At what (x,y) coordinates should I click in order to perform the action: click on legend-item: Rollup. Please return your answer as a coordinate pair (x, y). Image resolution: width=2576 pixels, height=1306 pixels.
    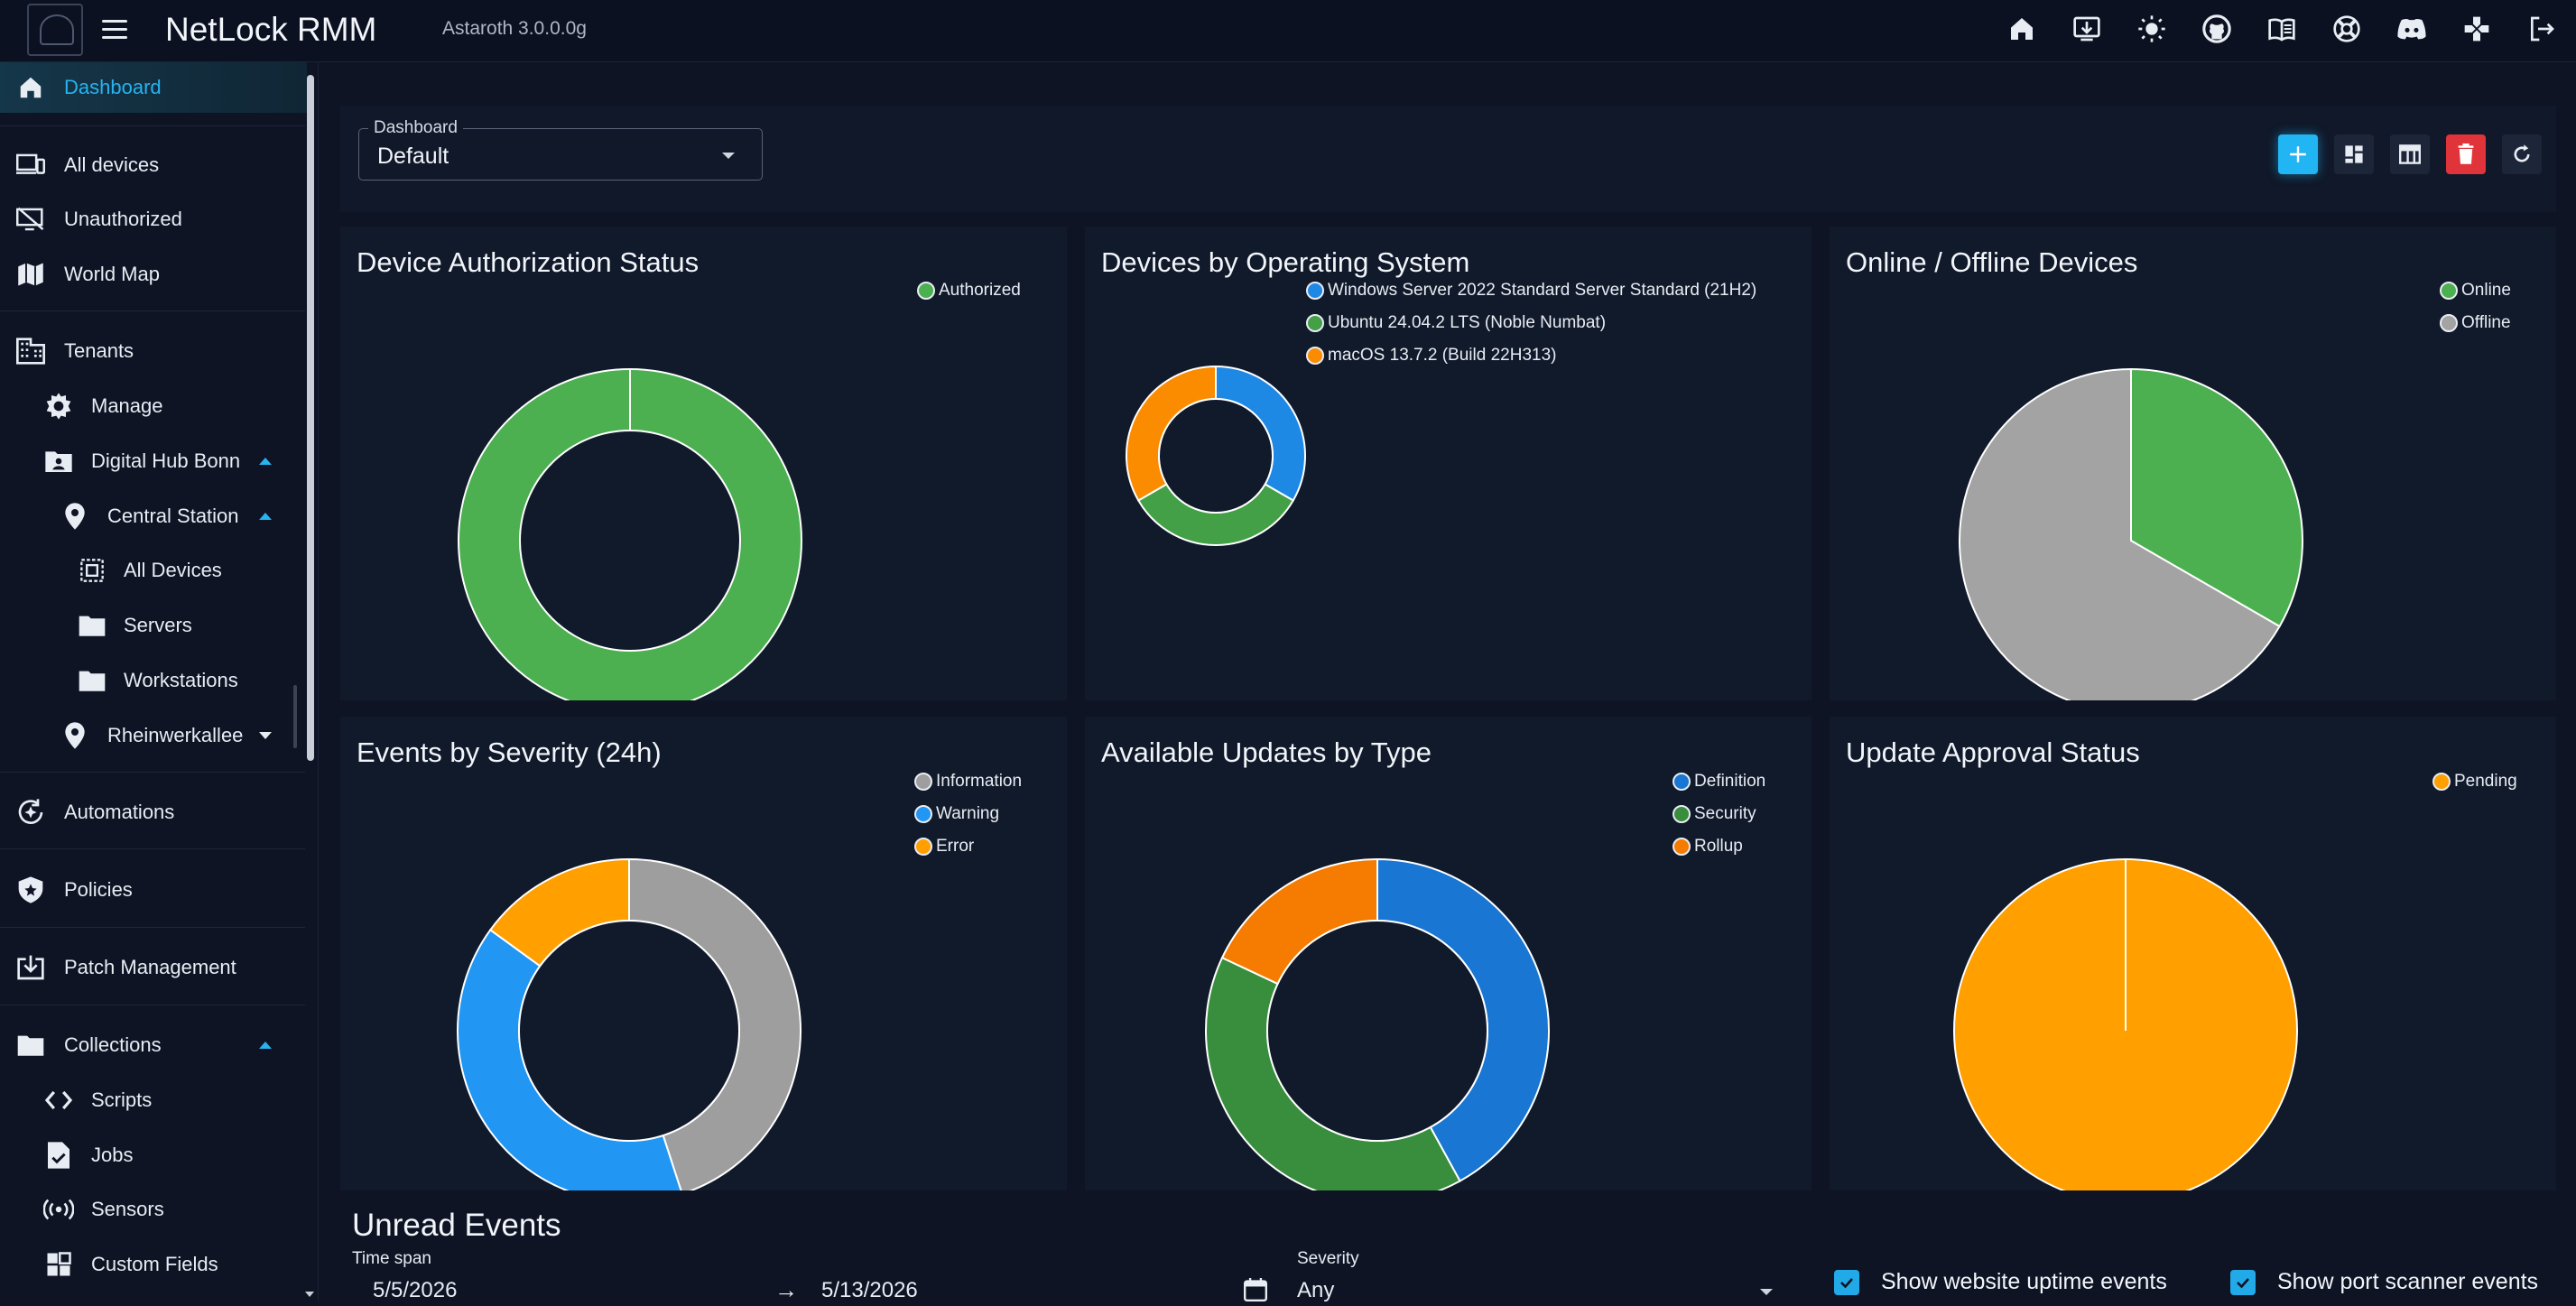
    Looking at the image, I should click on (1719, 846).